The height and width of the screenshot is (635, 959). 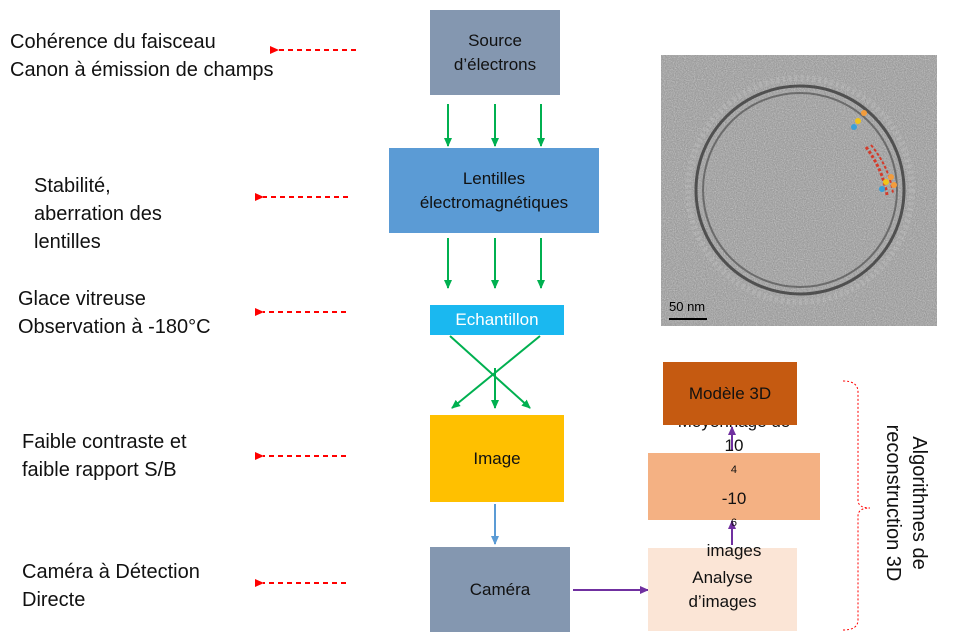 I want to click on annotation-line: Canon à émission de champs, so click(x=142, y=70).